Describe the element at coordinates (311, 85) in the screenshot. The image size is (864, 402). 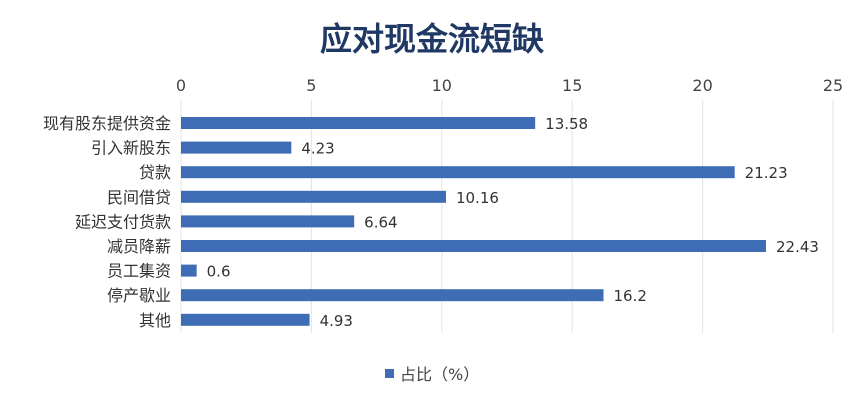
I see `x-tick-label: 5` at that location.